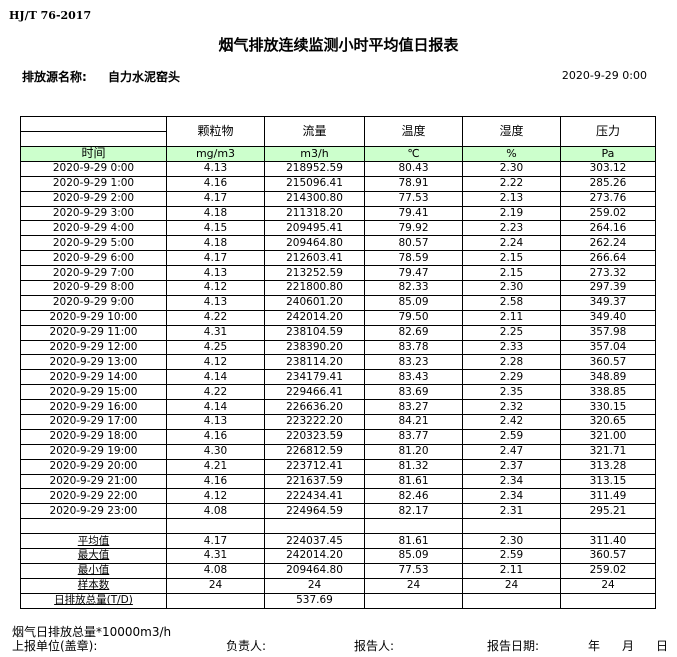 This screenshot has height=657, width=677. I want to click on value-cell: 213252.59, so click(314, 273).